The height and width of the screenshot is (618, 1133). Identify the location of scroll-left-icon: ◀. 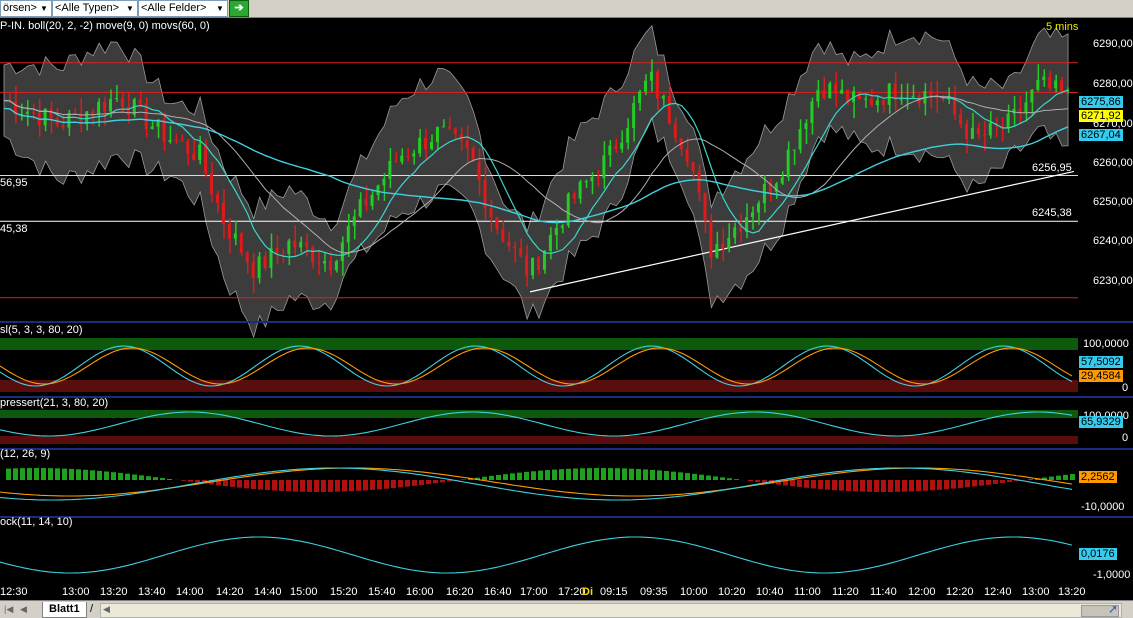
(106, 609).